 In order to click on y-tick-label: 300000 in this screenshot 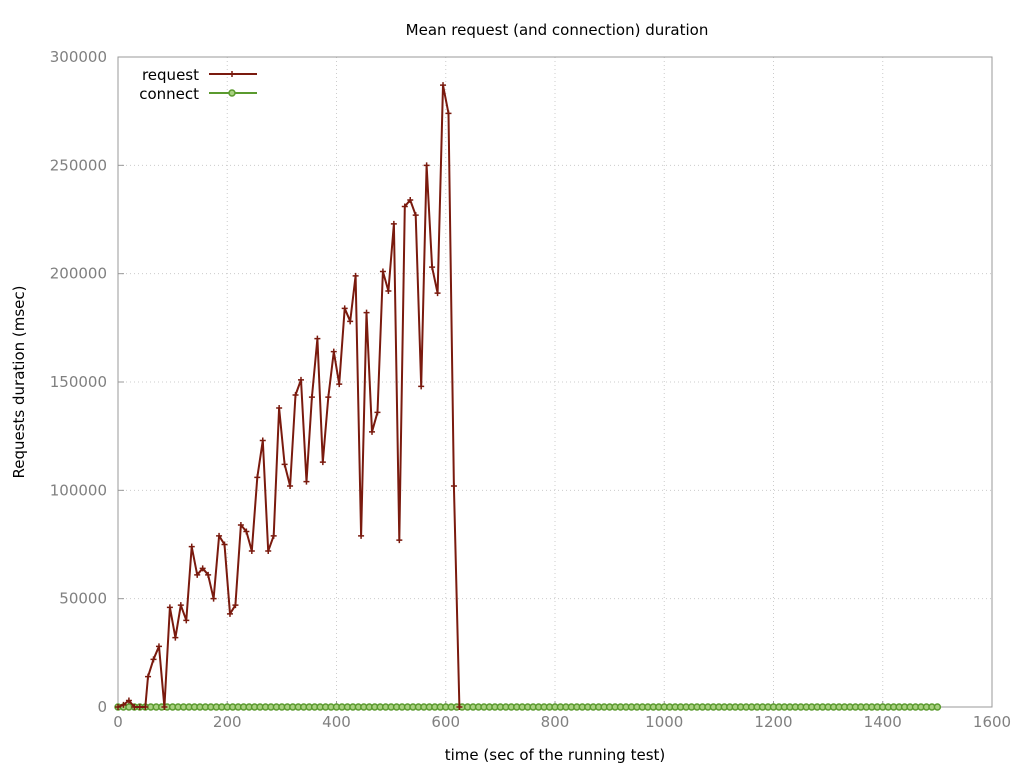, I will do `click(78, 57)`.